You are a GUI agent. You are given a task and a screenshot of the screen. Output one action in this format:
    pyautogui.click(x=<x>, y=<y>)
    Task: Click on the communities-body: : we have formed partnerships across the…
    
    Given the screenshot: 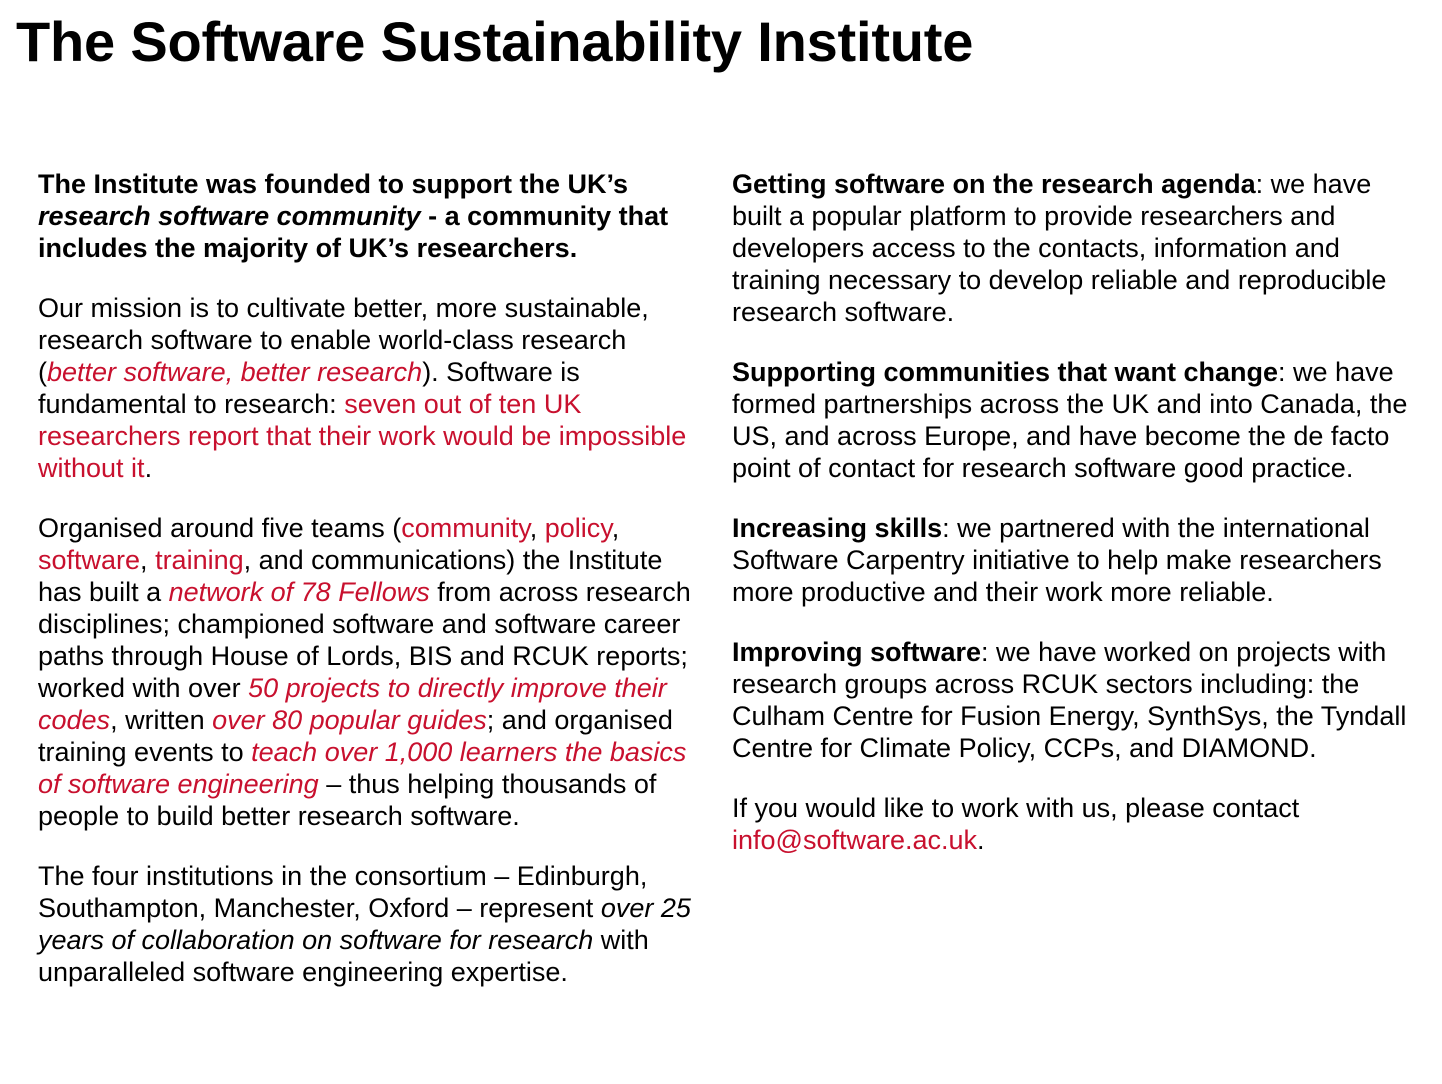 What is the action you would take?
    pyautogui.click(x=1070, y=420)
    